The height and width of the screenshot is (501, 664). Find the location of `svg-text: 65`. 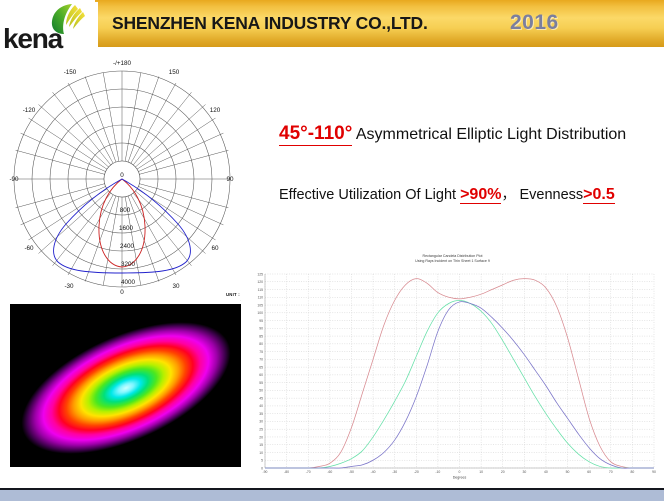

svg-text: 65 is located at coordinates (261, 367).